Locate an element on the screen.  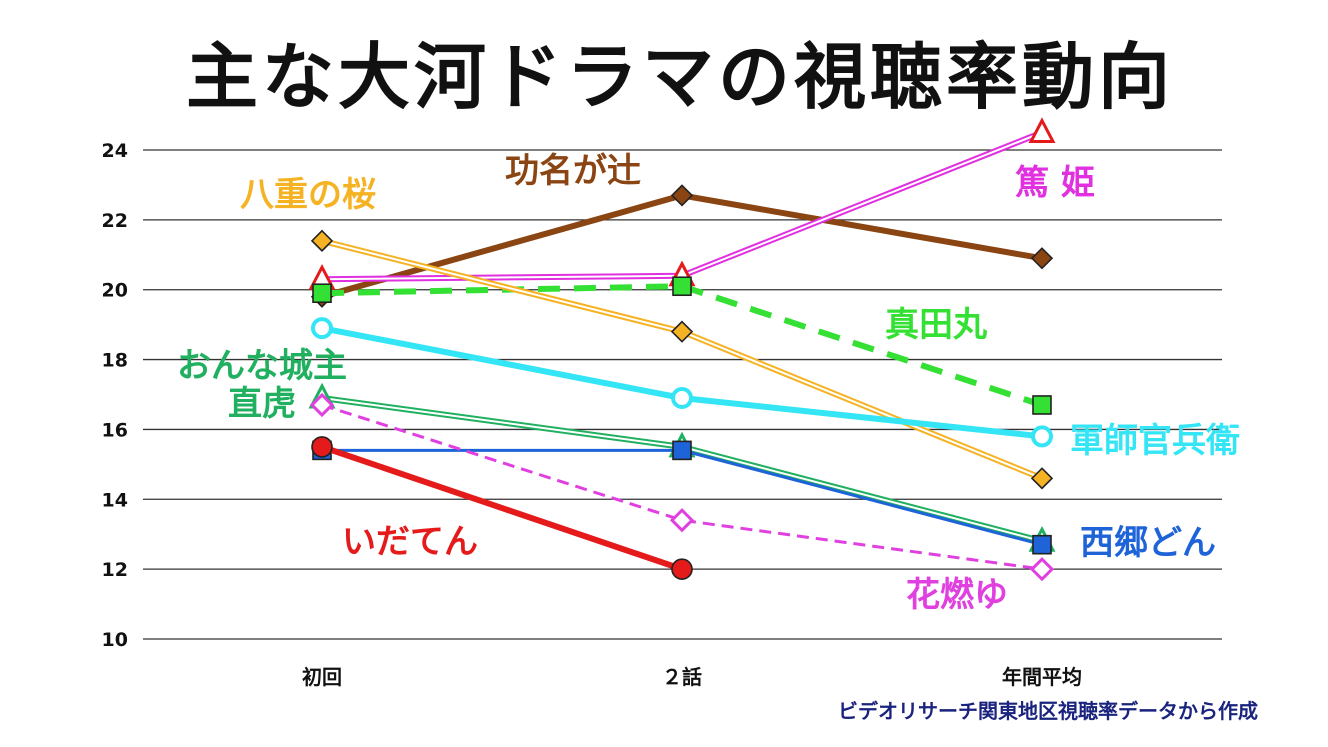
y-tick-label: 22 is located at coordinates (115, 221).